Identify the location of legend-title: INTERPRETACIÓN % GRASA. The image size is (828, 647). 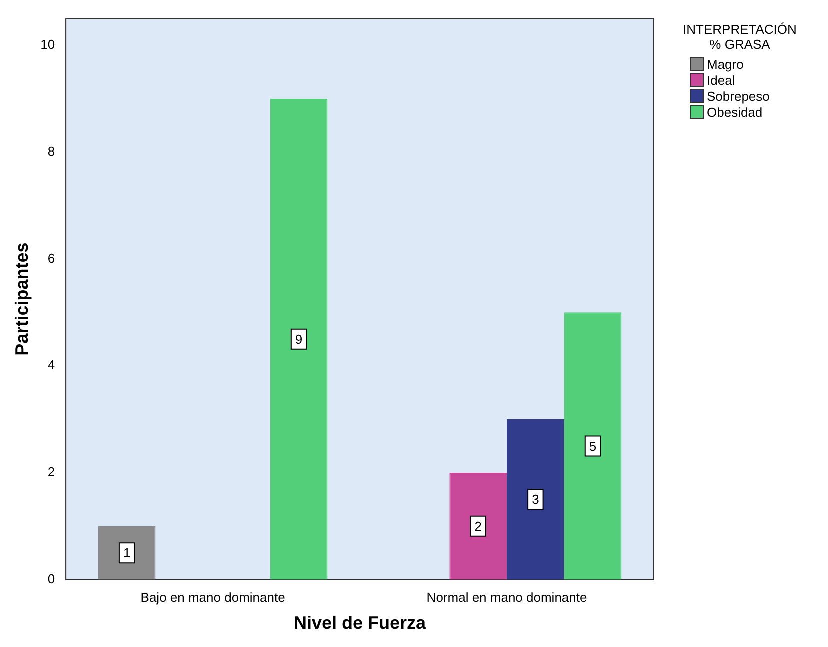
(740, 37).